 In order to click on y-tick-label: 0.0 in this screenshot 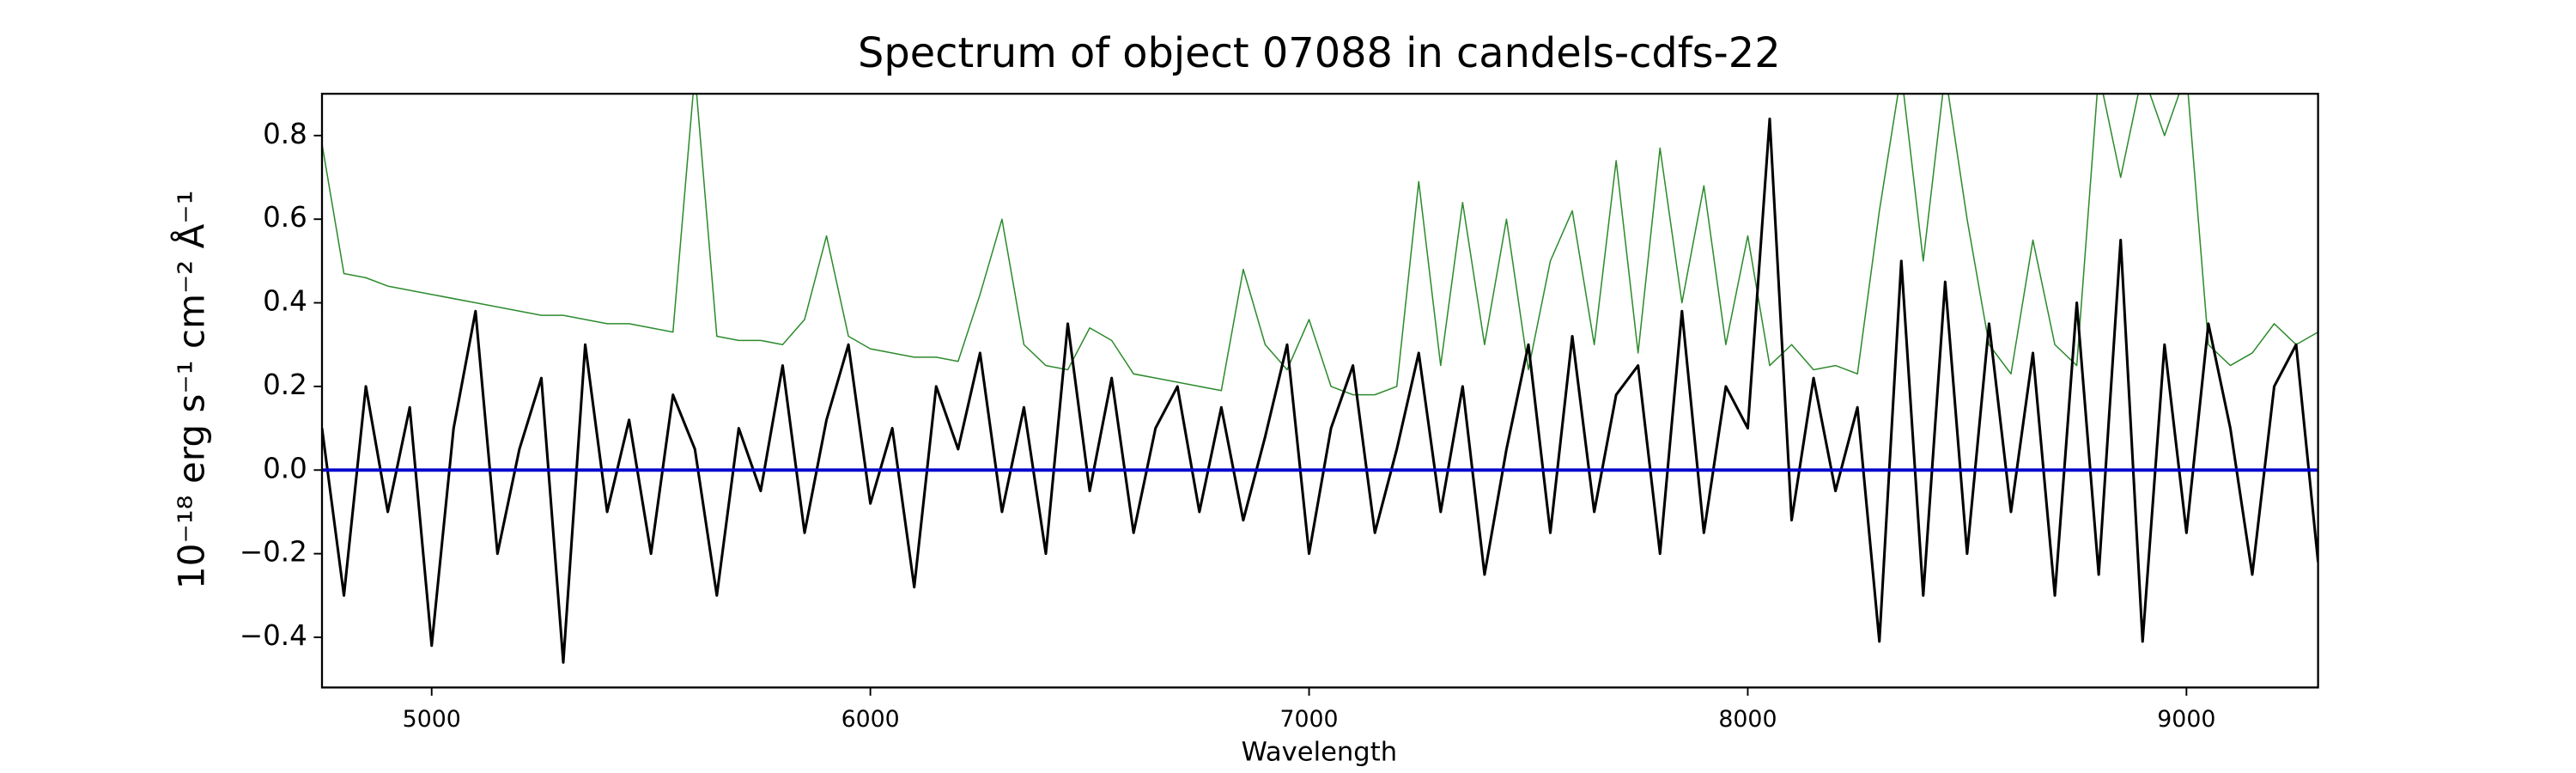, I will do `click(285, 468)`.